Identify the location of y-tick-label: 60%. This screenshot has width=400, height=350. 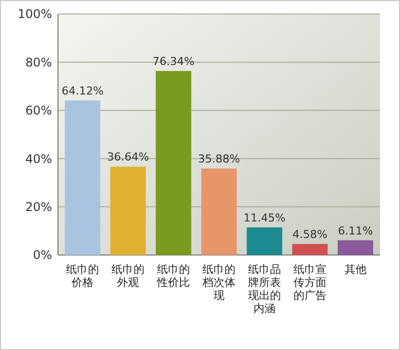
(38, 111).